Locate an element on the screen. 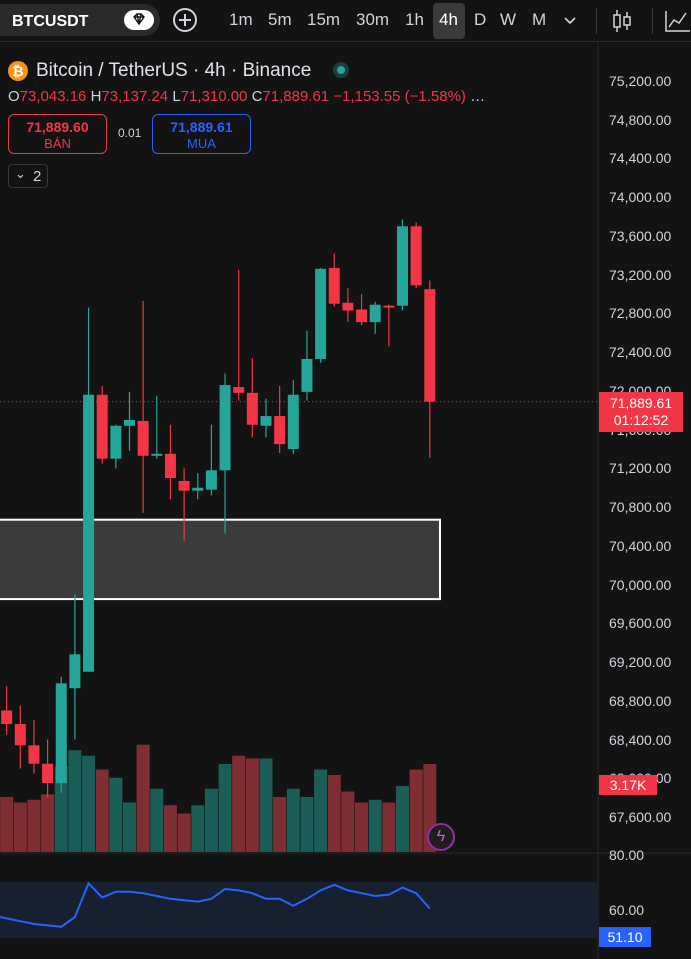  price-axis-label: 69,200.00 is located at coordinates (640, 662).